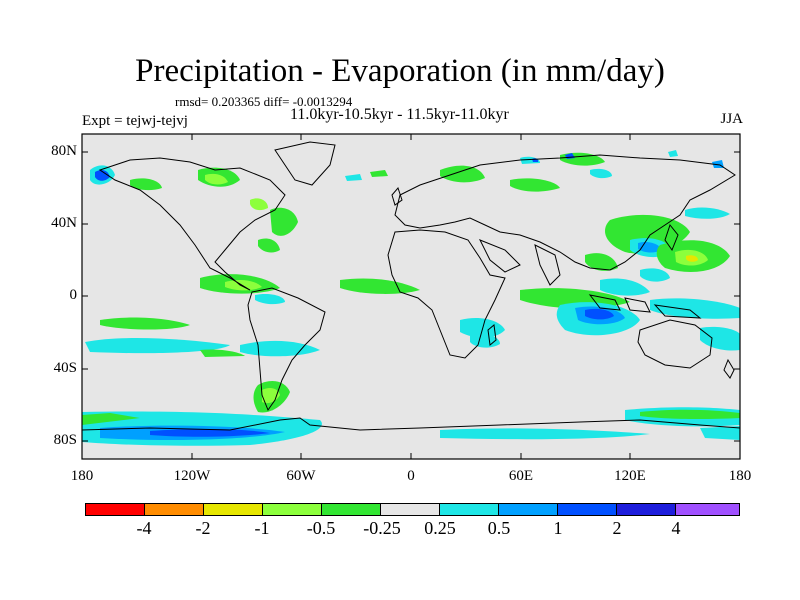 This screenshot has height=600, width=800. Describe the element at coordinates (321, 528) in the screenshot. I see `colorbar-label: -0.5` at that location.